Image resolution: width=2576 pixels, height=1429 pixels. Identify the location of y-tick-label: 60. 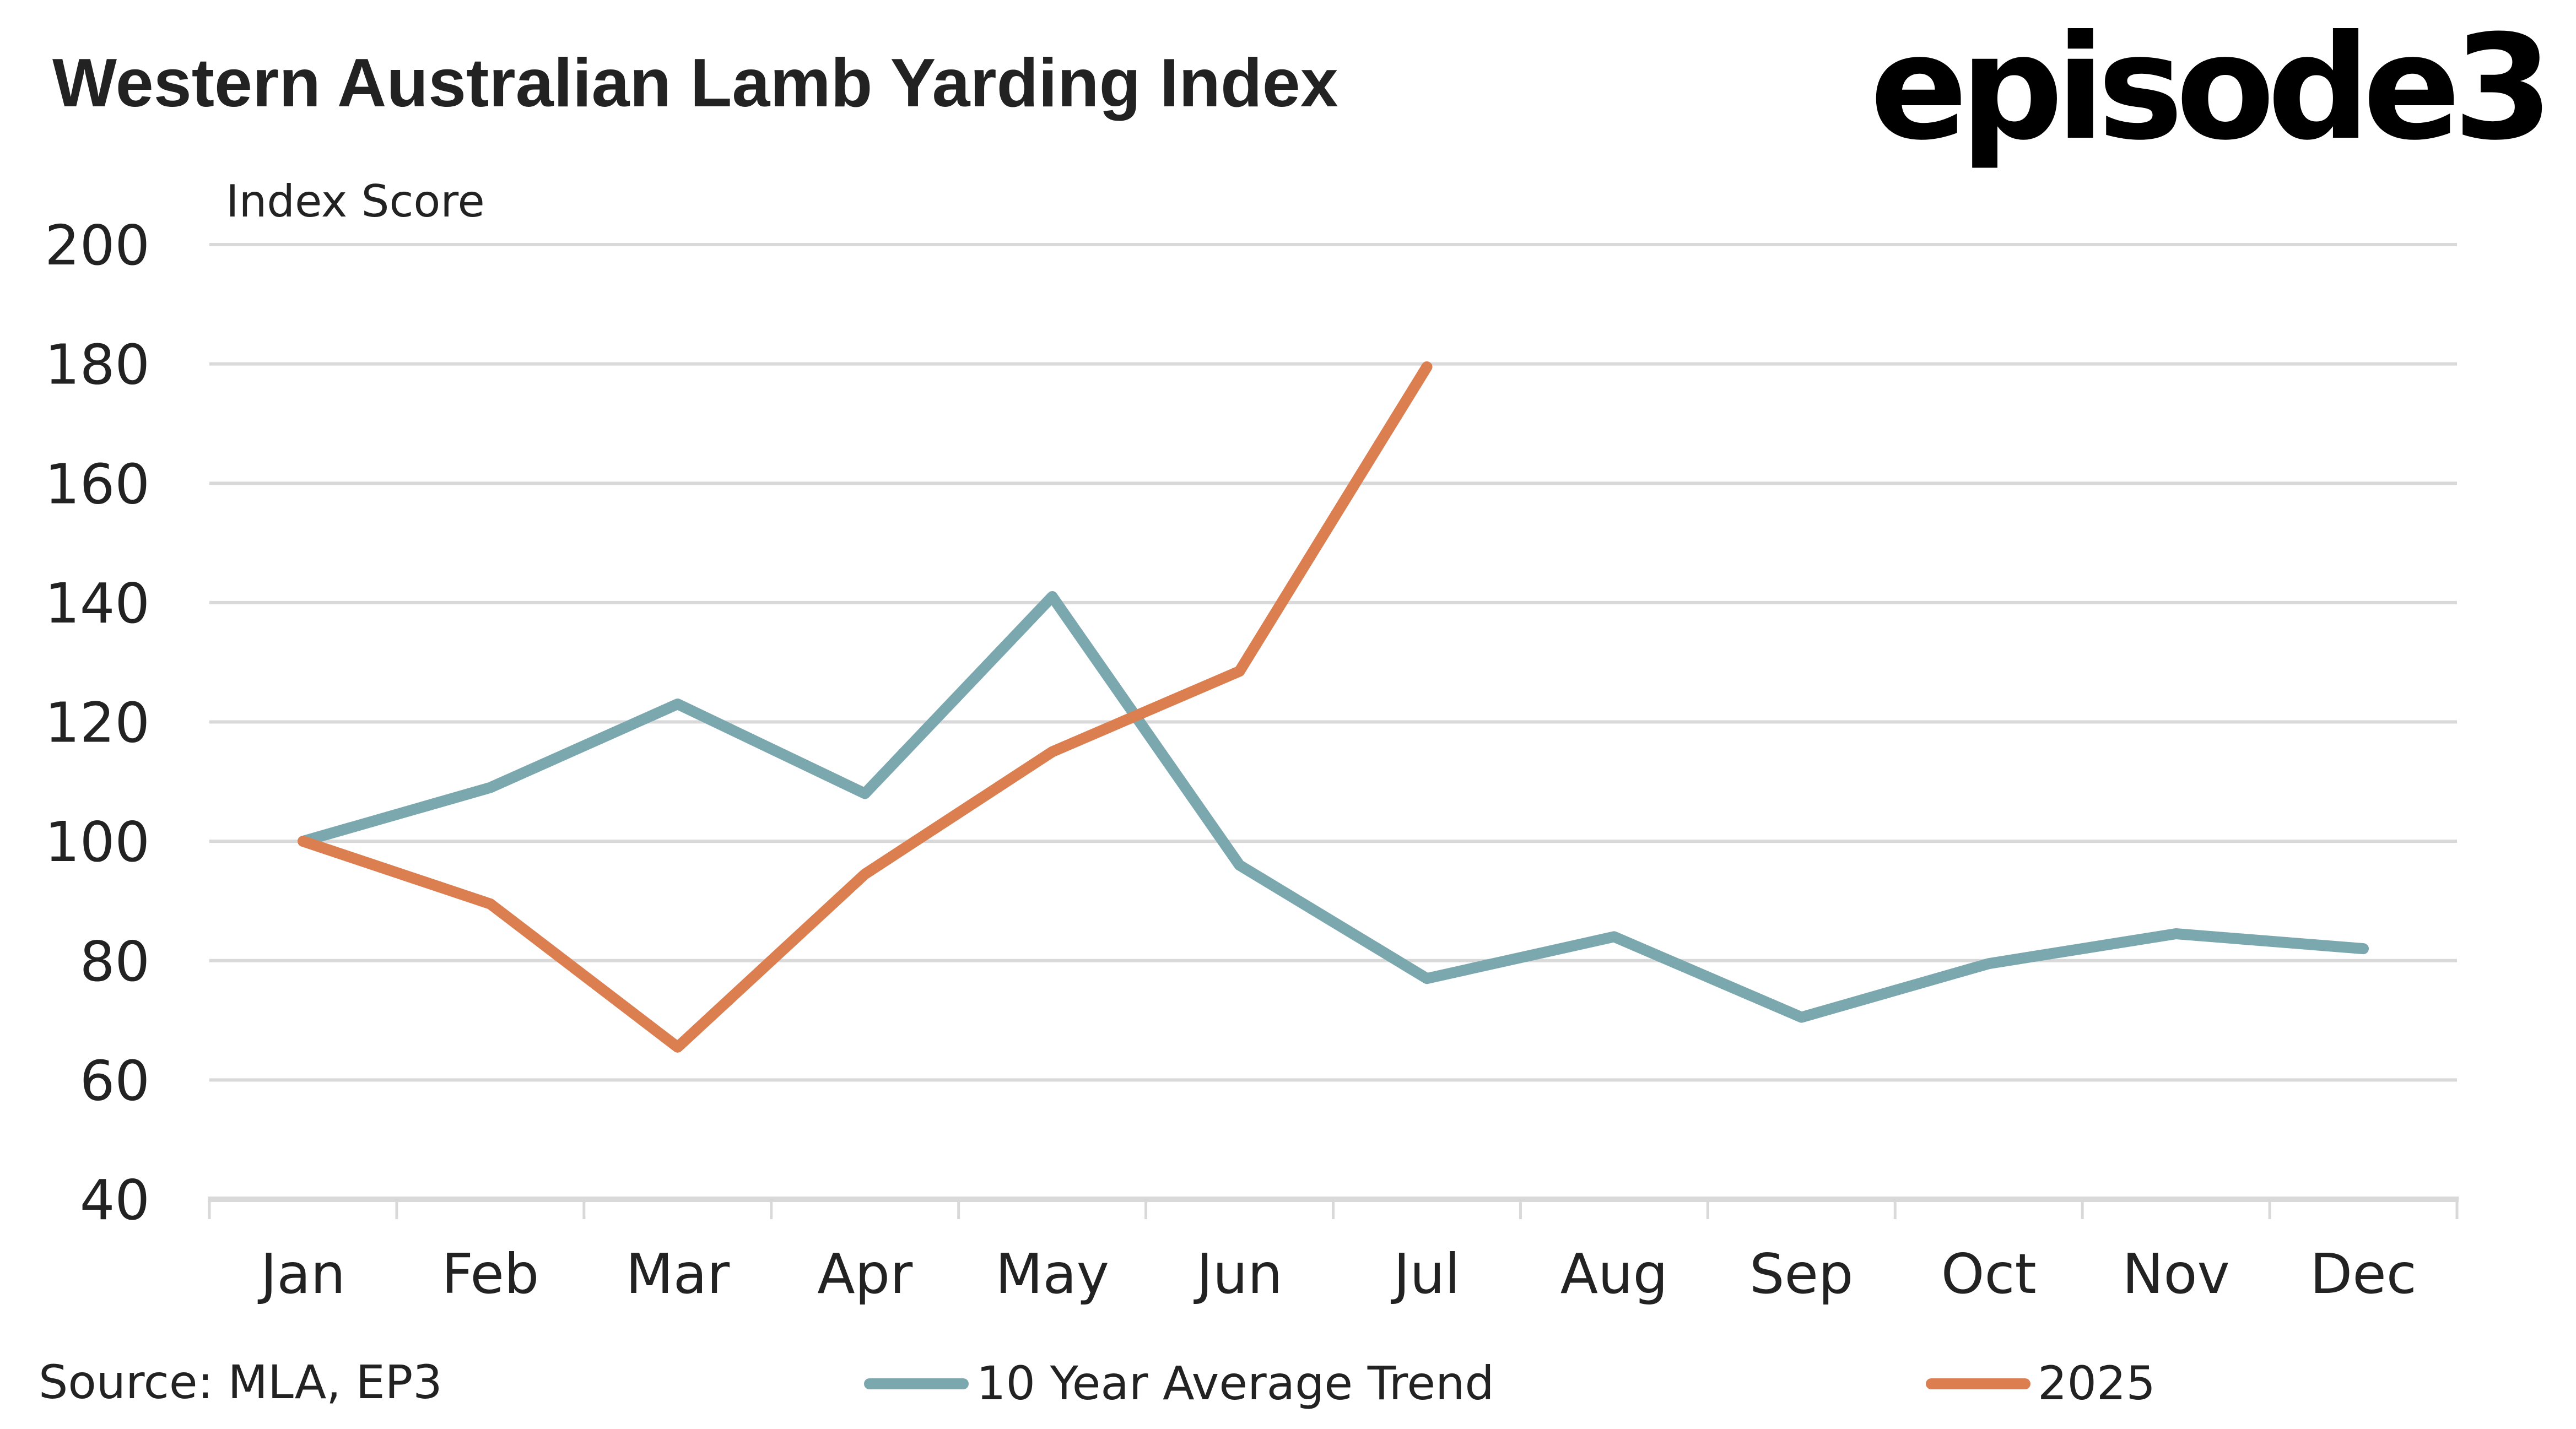
(115, 1080).